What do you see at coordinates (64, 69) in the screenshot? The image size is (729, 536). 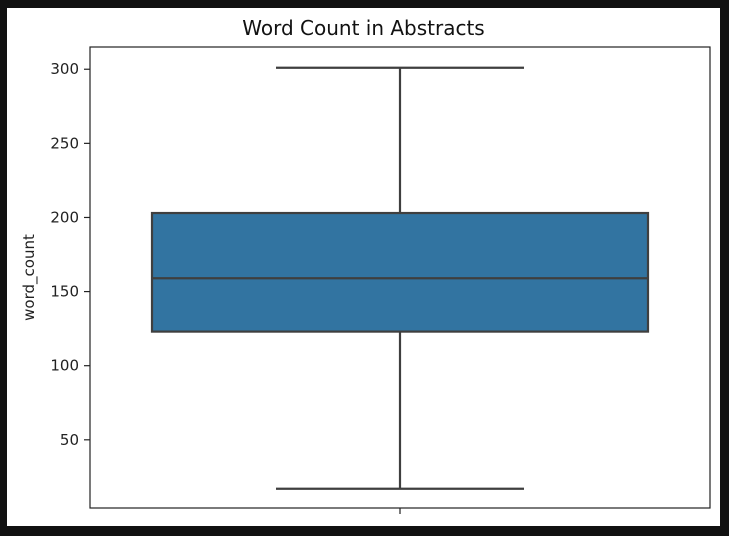 I see `y-tick-label: 300` at bounding box center [64, 69].